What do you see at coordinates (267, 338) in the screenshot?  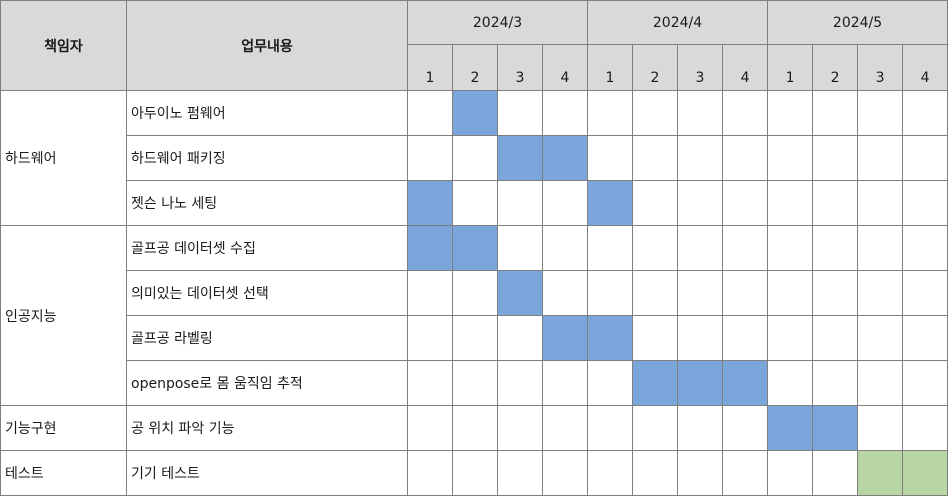 I see `task-name-cell: 골프공 라벨링` at bounding box center [267, 338].